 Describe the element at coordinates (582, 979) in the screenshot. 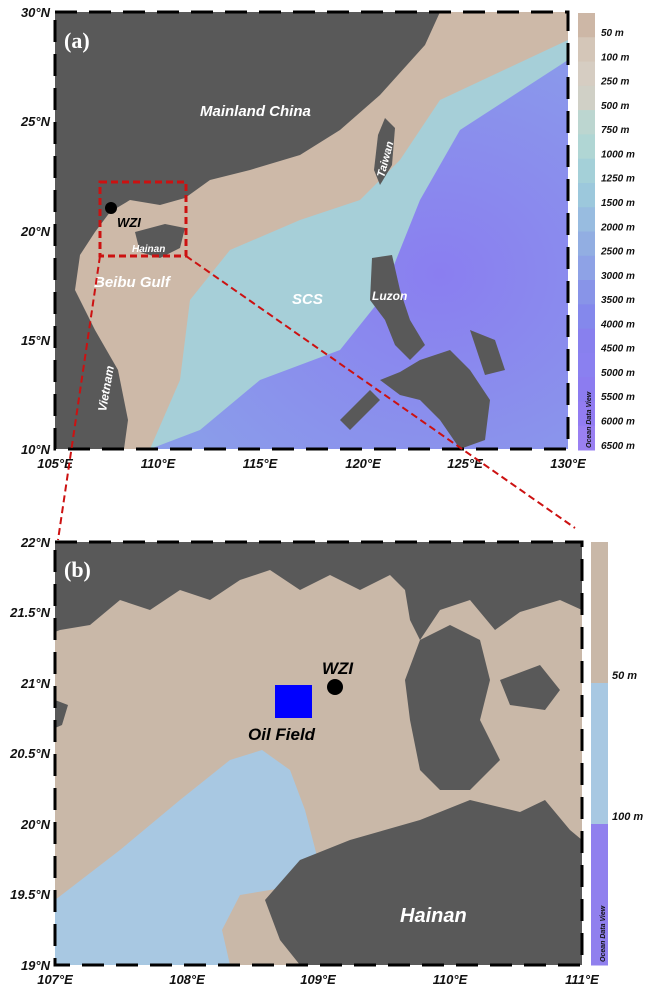

I see `svg-text: 111°E` at that location.